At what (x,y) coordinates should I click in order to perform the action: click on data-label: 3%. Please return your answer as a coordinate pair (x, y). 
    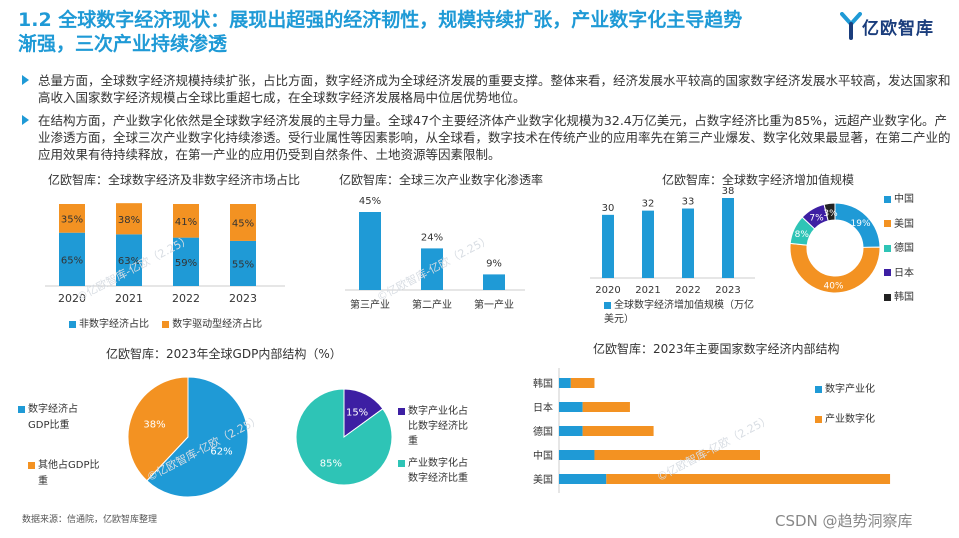
    Looking at the image, I should click on (830, 214).